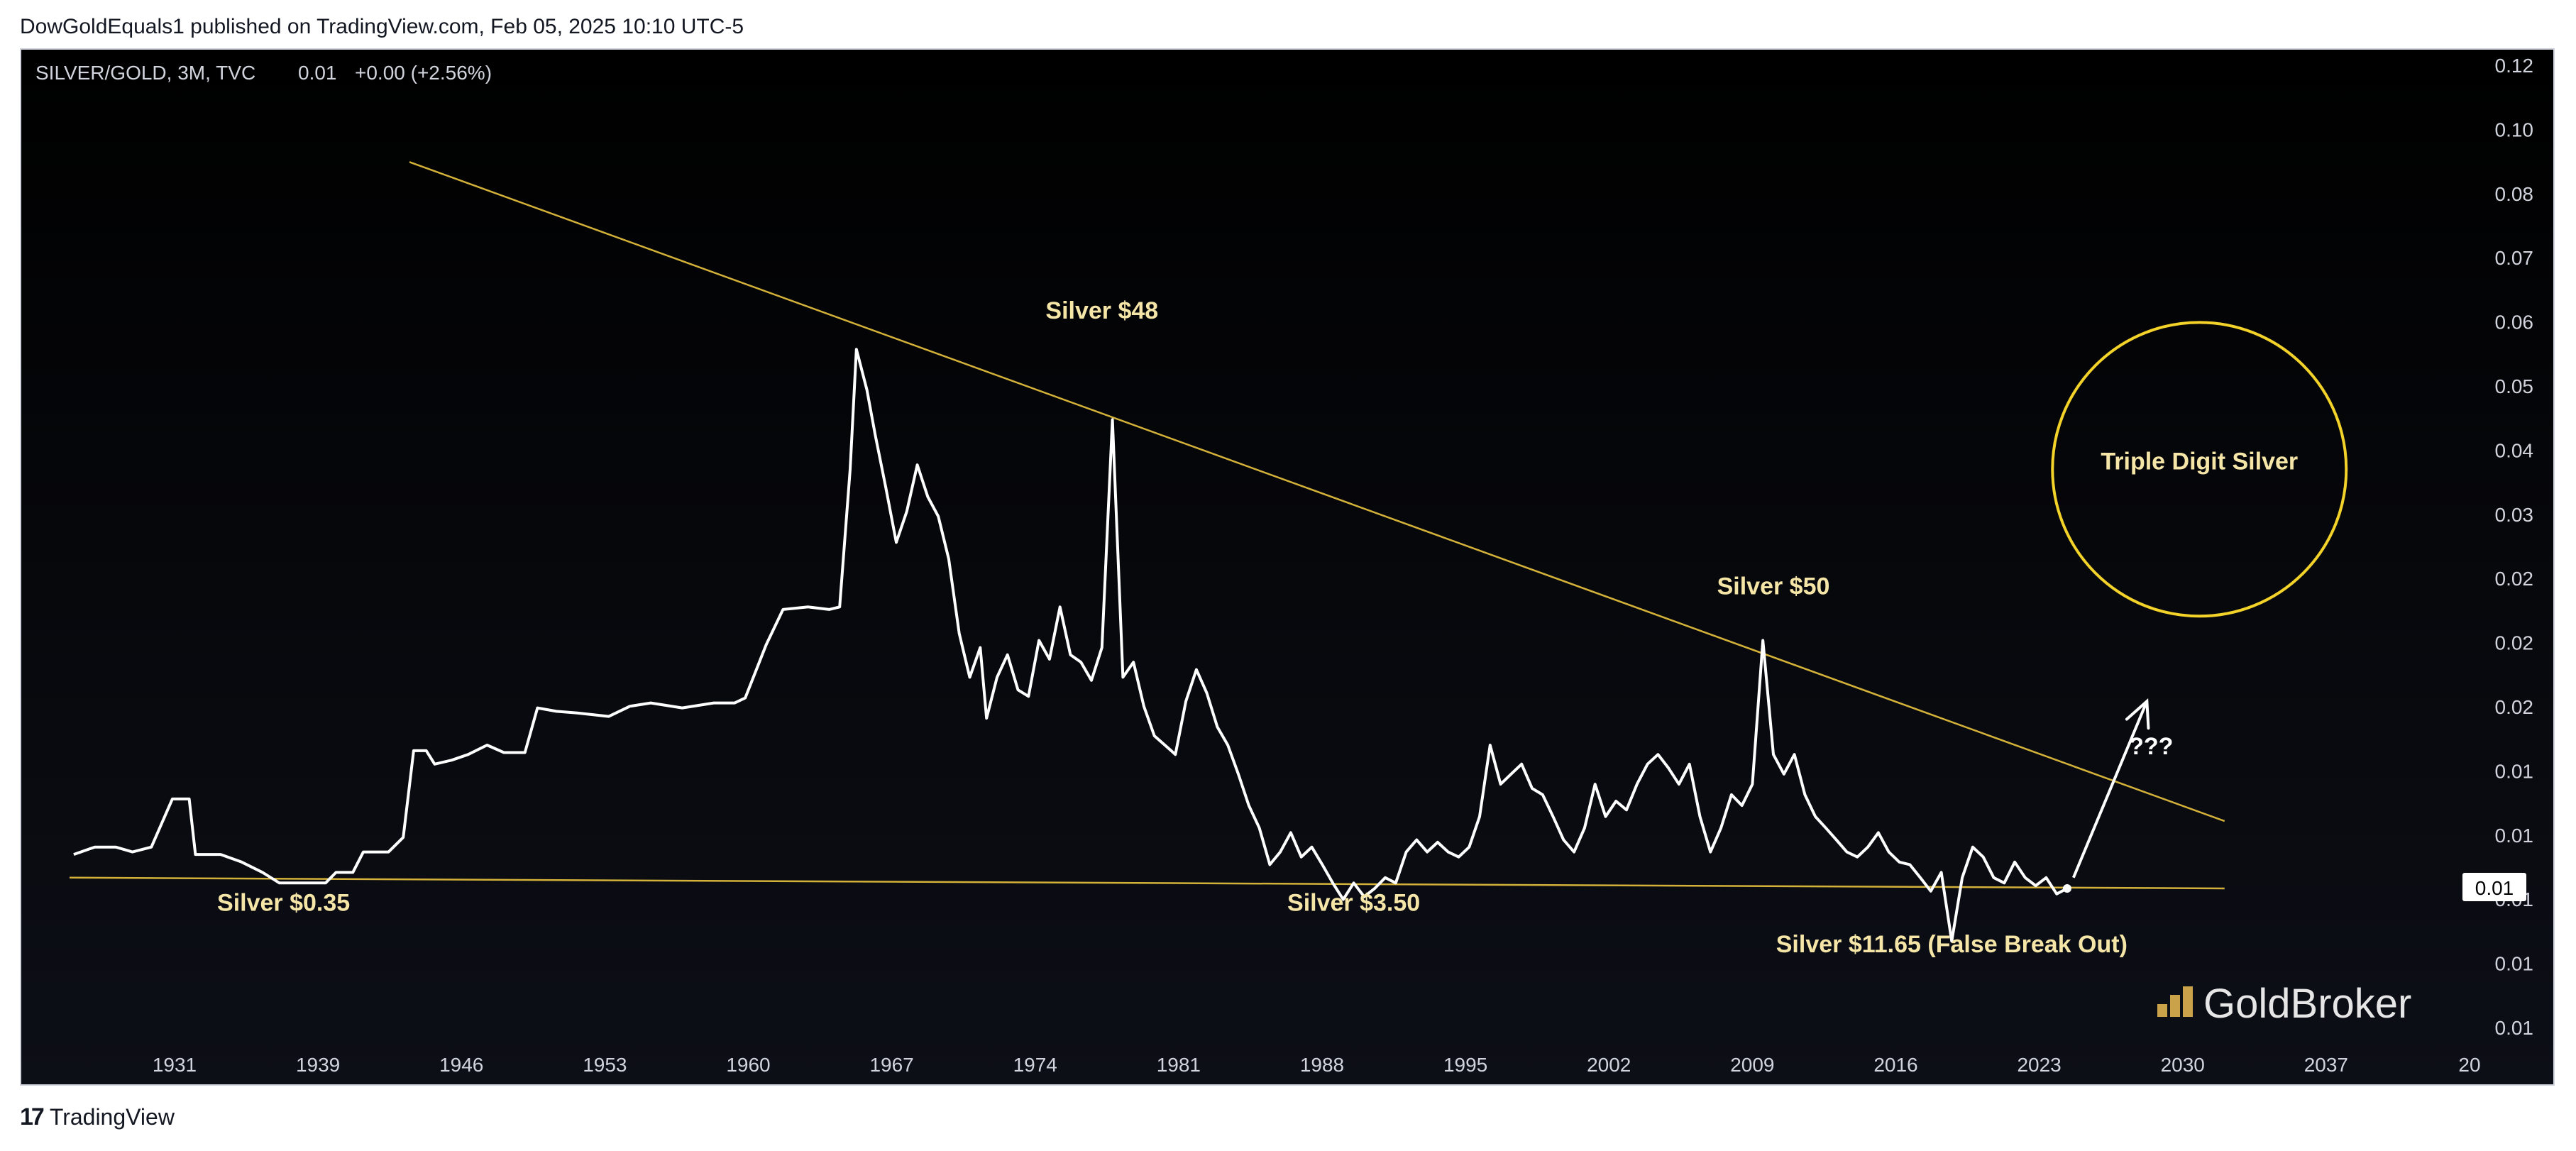  What do you see at coordinates (318, 1065) in the screenshot?
I see `x-tick-label: 1939` at bounding box center [318, 1065].